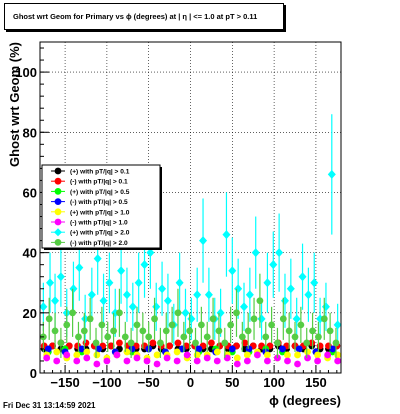  What do you see at coordinates (30, 253) in the screenshot?
I see `y-tick-label: 40` at bounding box center [30, 253].